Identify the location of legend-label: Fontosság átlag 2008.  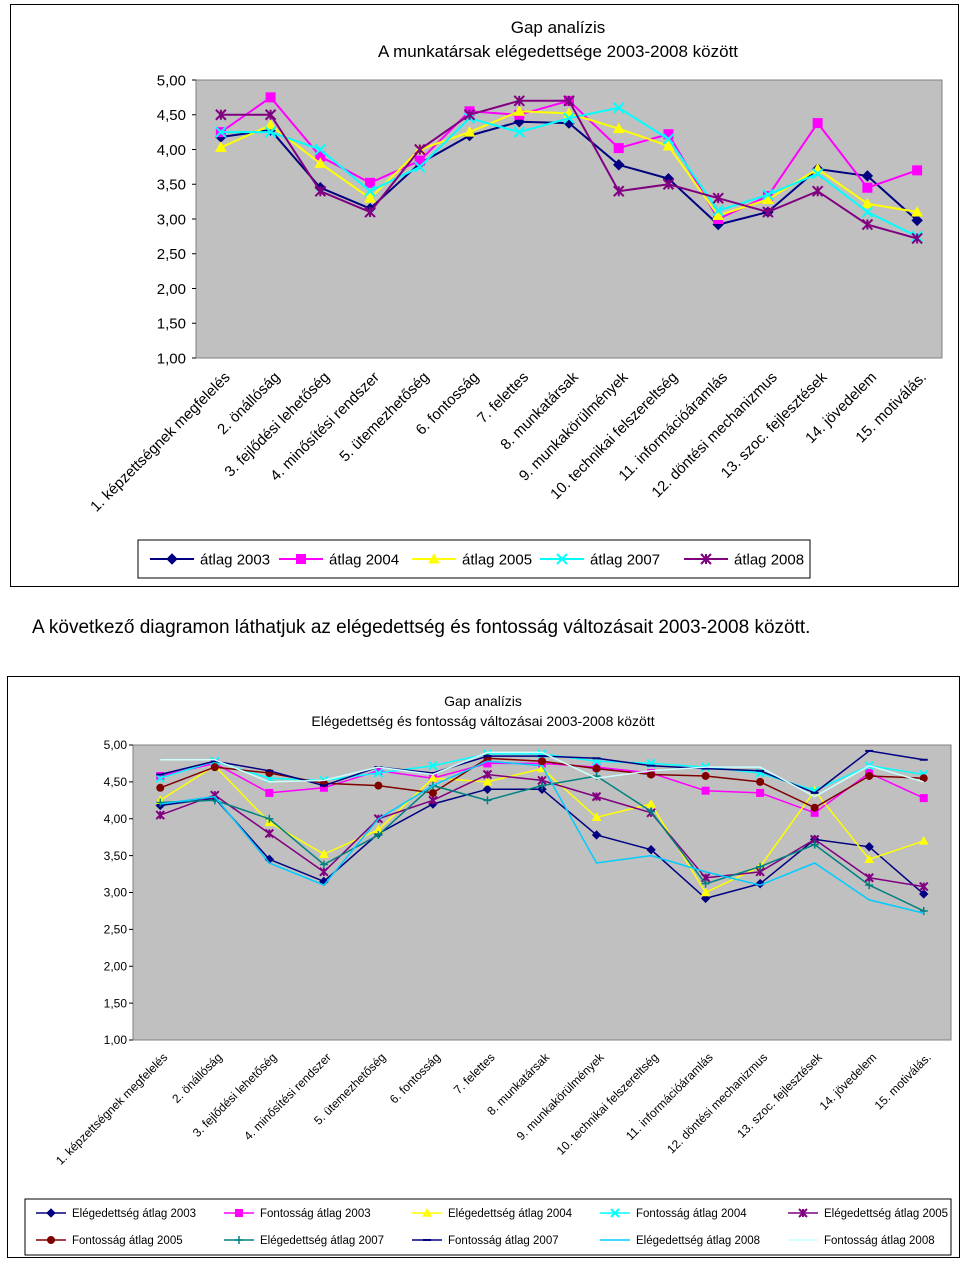
(879, 1241).